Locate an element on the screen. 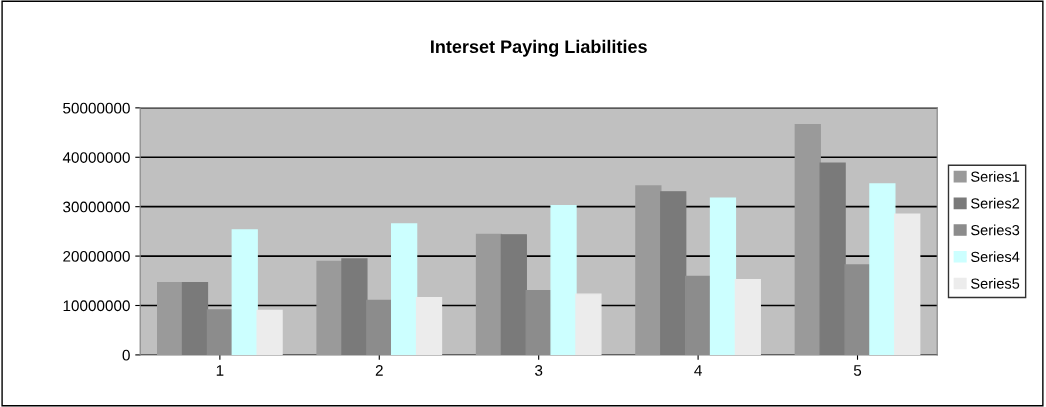 Image resolution: width=1046 pixels, height=407 pixels. legend-label: Series3 is located at coordinates (995, 230).